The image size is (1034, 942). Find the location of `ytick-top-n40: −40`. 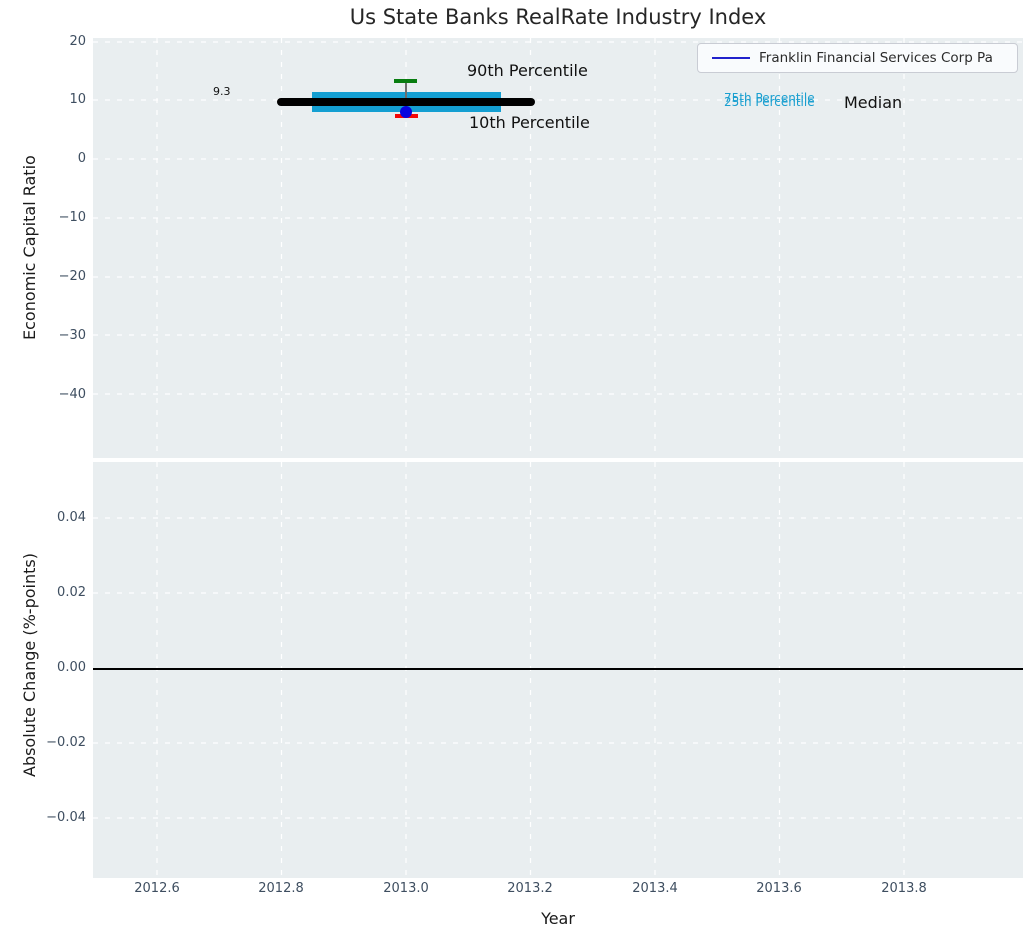

ytick-top-n40: −40 is located at coordinates (72, 394).